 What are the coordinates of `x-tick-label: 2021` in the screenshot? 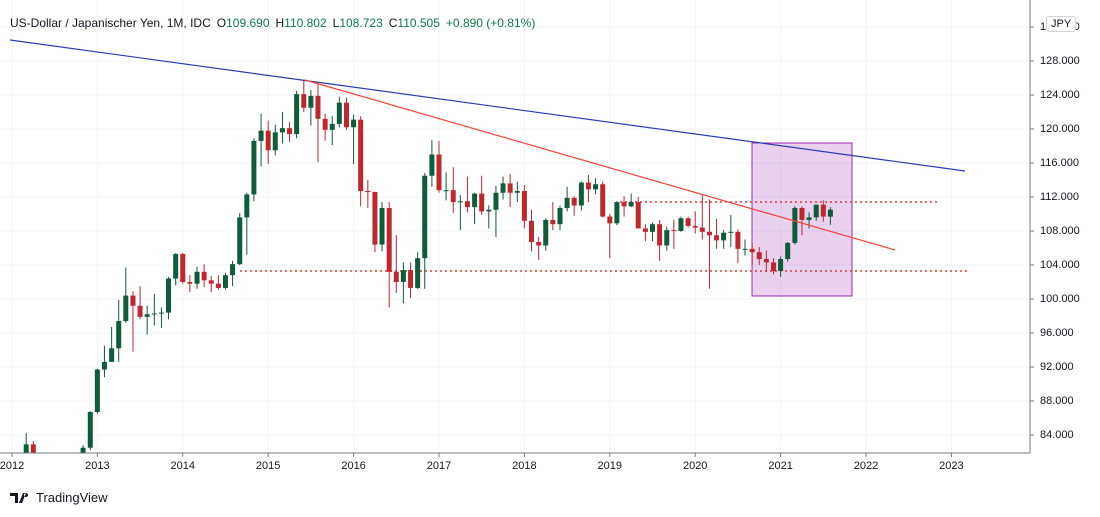 It's located at (780, 466).